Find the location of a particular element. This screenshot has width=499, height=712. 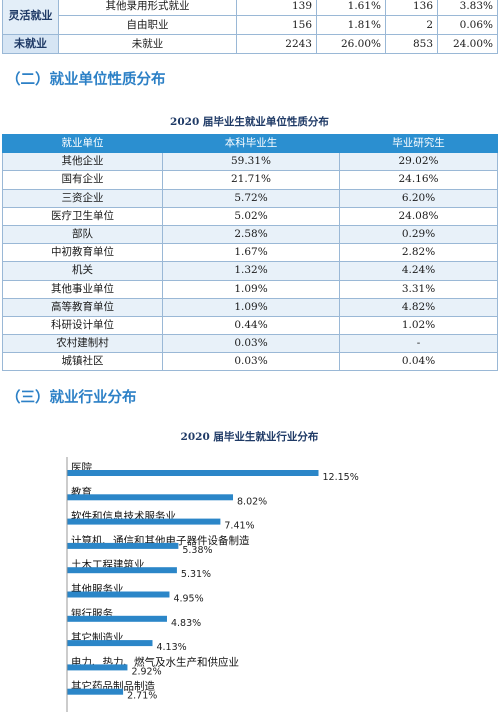

cell-value: 853 is located at coordinates (411, 44).